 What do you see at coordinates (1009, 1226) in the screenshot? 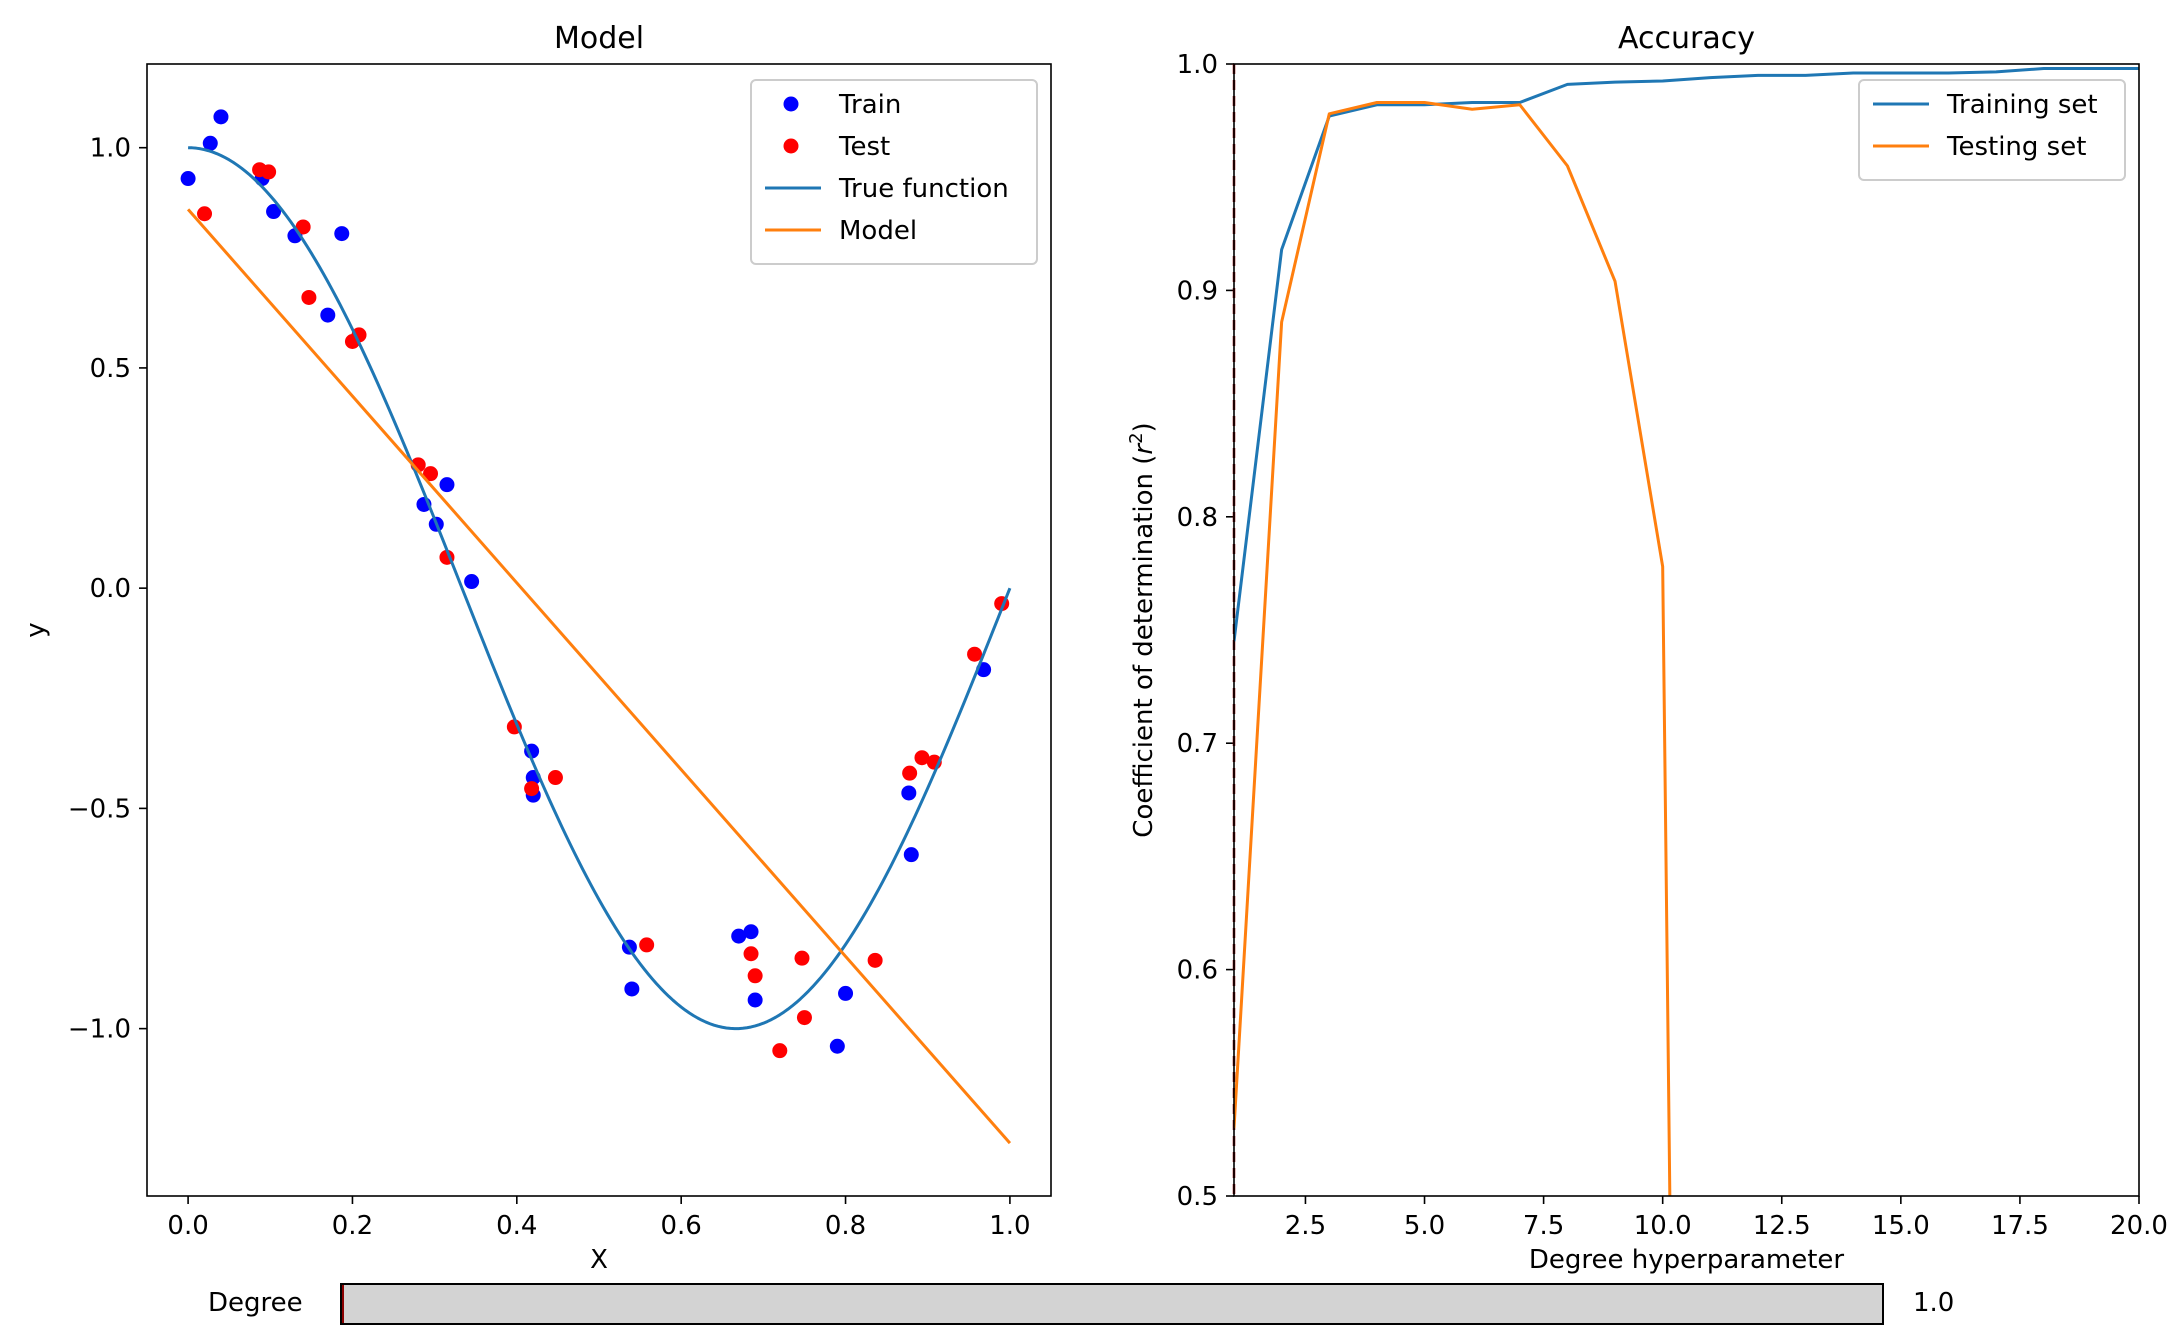
I see `x-tick-label: 1.0` at bounding box center [1009, 1226].